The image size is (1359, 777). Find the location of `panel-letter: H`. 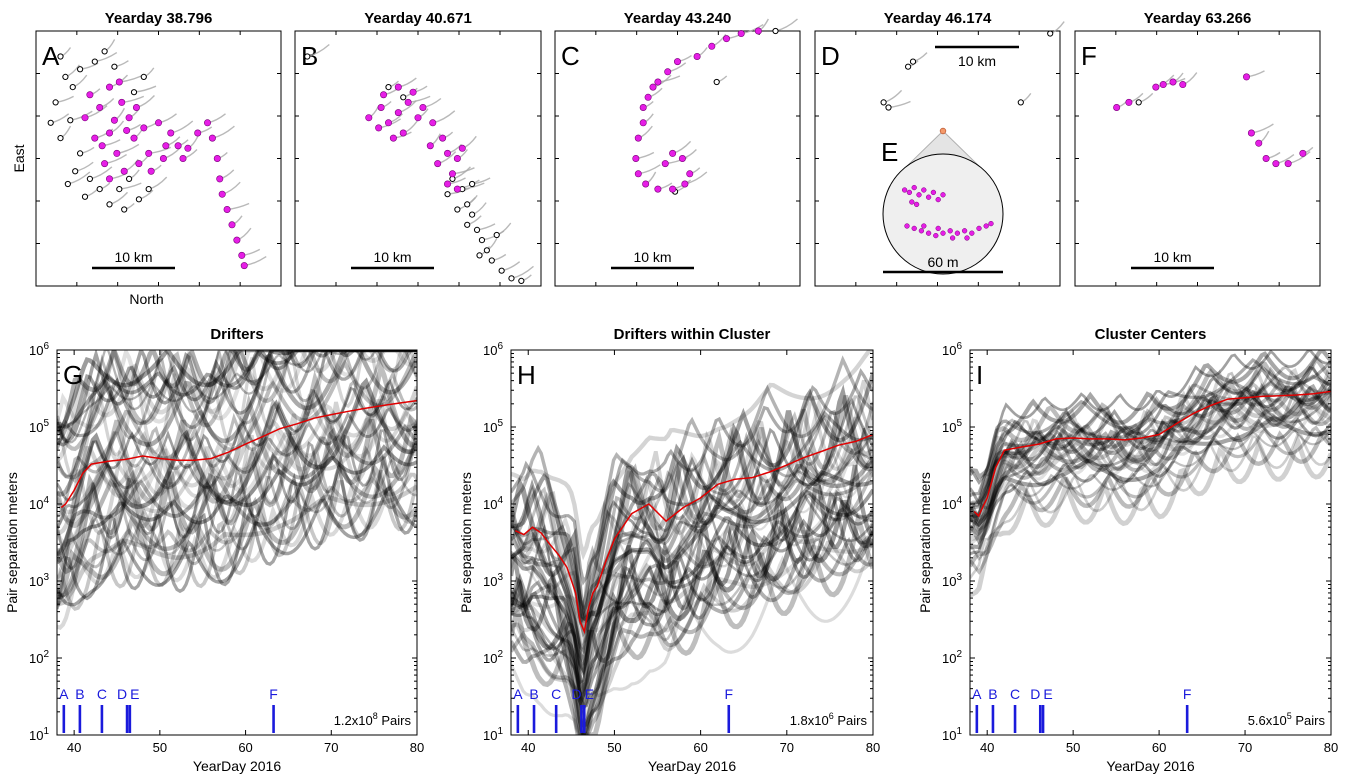

panel-letter: H is located at coordinates (526, 375).